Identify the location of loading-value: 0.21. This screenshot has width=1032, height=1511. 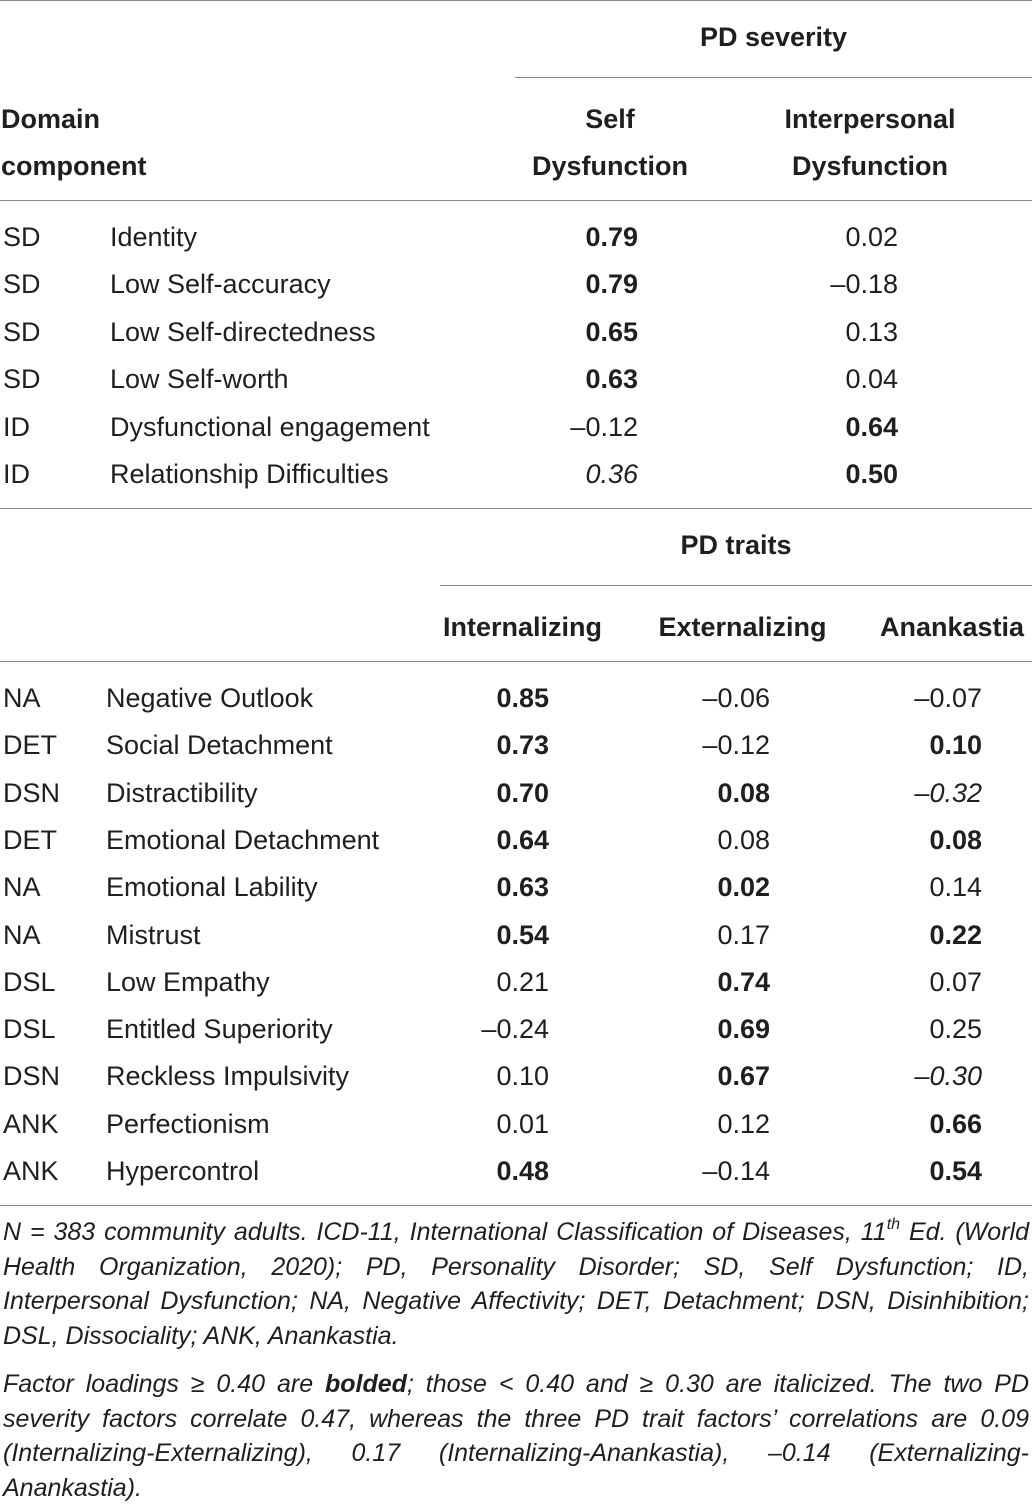
(522, 981).